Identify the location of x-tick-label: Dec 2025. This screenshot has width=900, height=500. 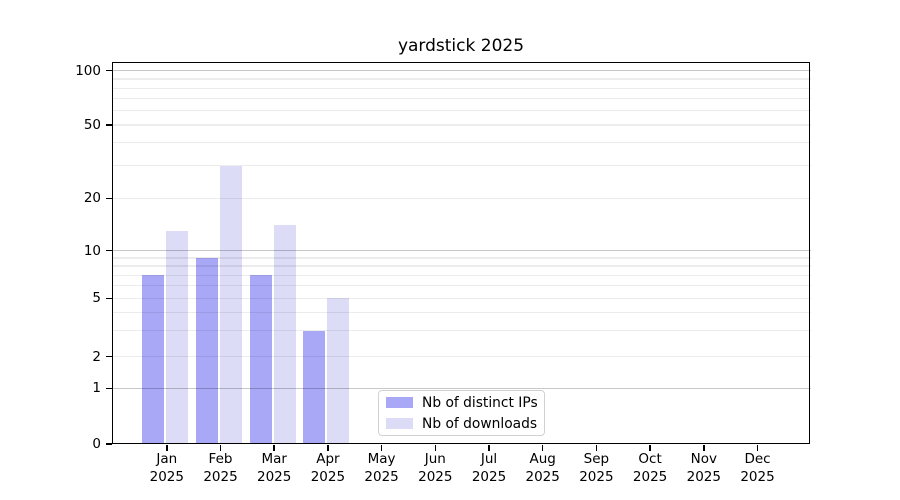
(757, 468).